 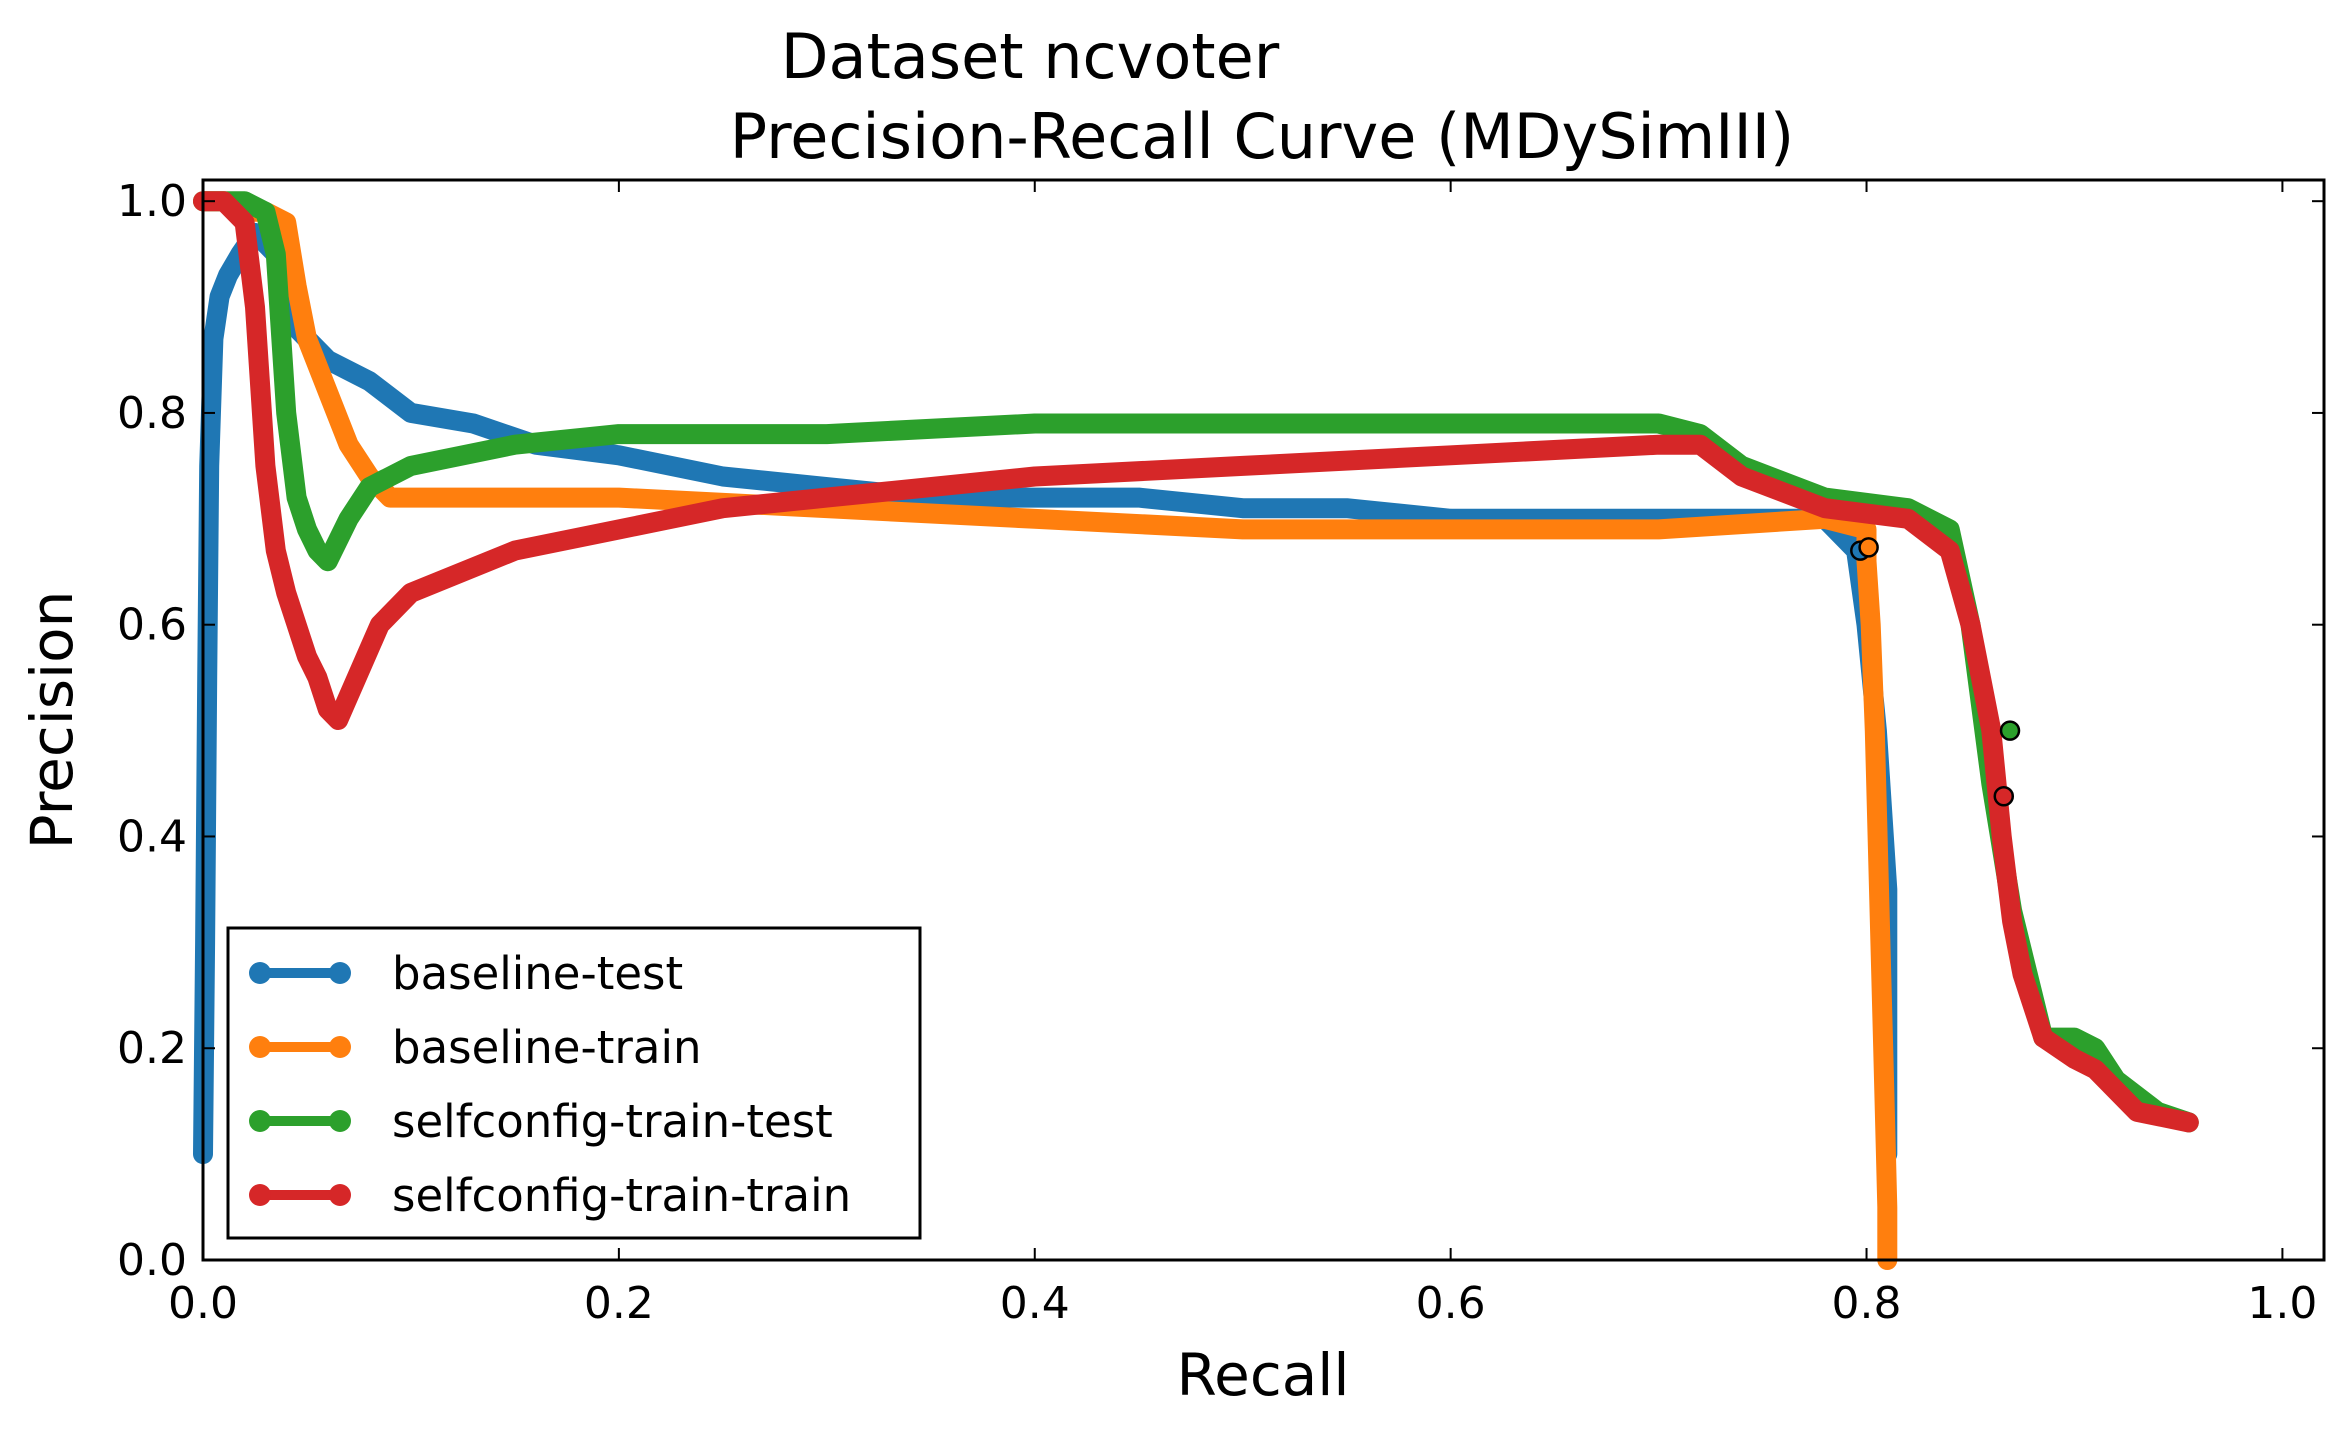 What do you see at coordinates (612, 1121) in the screenshot?
I see `legend-label: selfconfig-train-test` at bounding box center [612, 1121].